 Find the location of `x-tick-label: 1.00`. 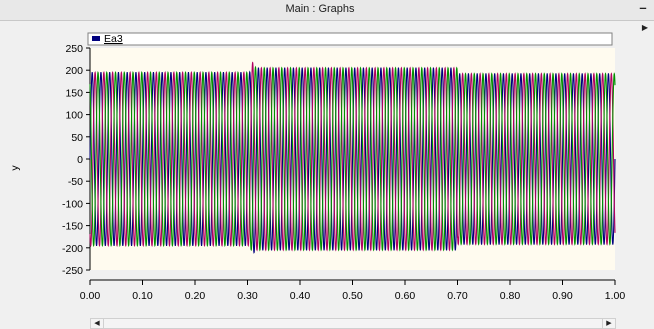

x-tick-label: 1.00 is located at coordinates (615, 296).